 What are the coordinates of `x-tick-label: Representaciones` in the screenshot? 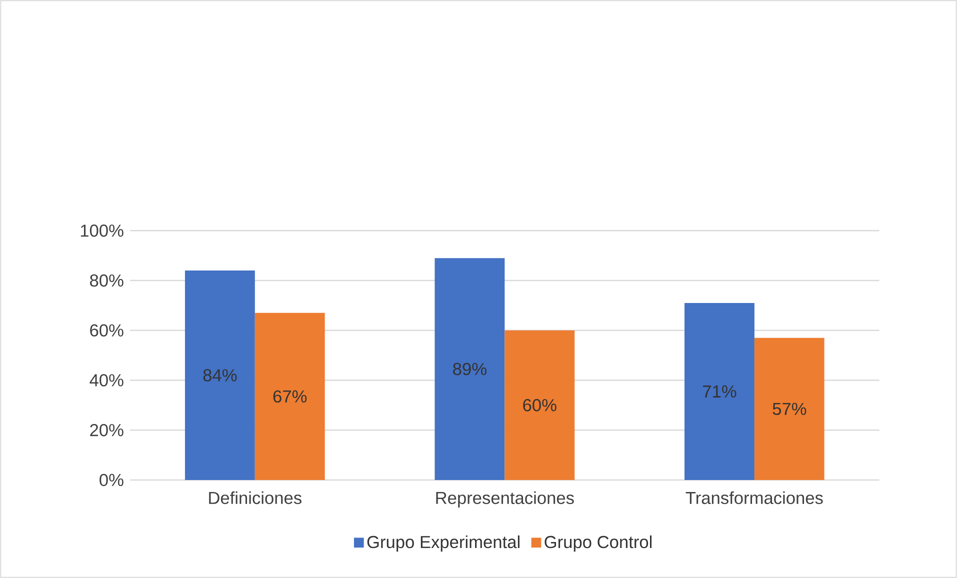 It's located at (505, 499).